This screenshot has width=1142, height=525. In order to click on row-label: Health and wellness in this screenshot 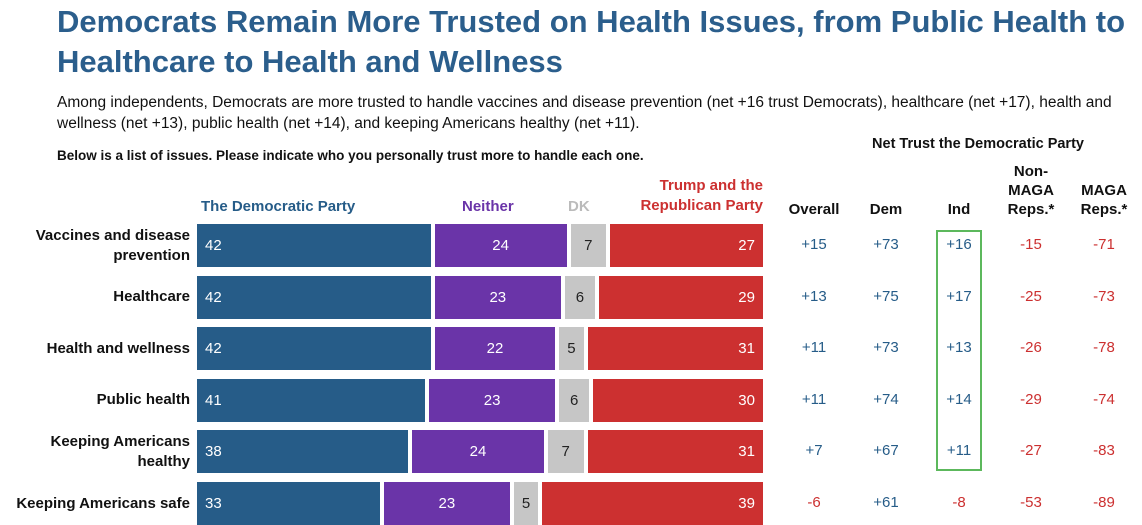, I will do `click(118, 348)`.